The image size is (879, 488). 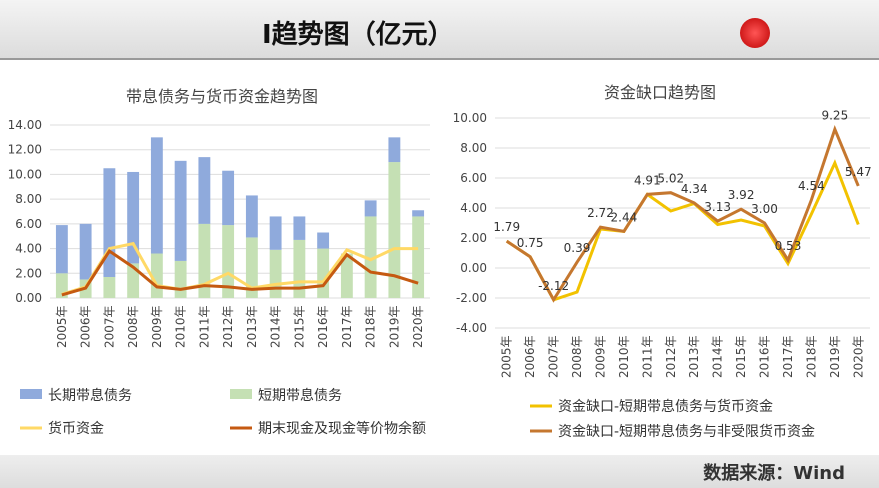 I want to click on data-label: 4.91, so click(x=647, y=180).